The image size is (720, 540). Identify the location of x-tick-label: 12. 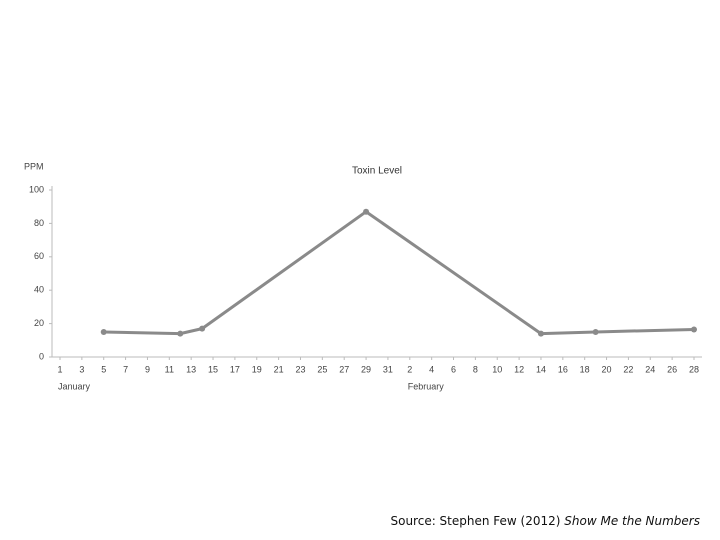
(519, 369).